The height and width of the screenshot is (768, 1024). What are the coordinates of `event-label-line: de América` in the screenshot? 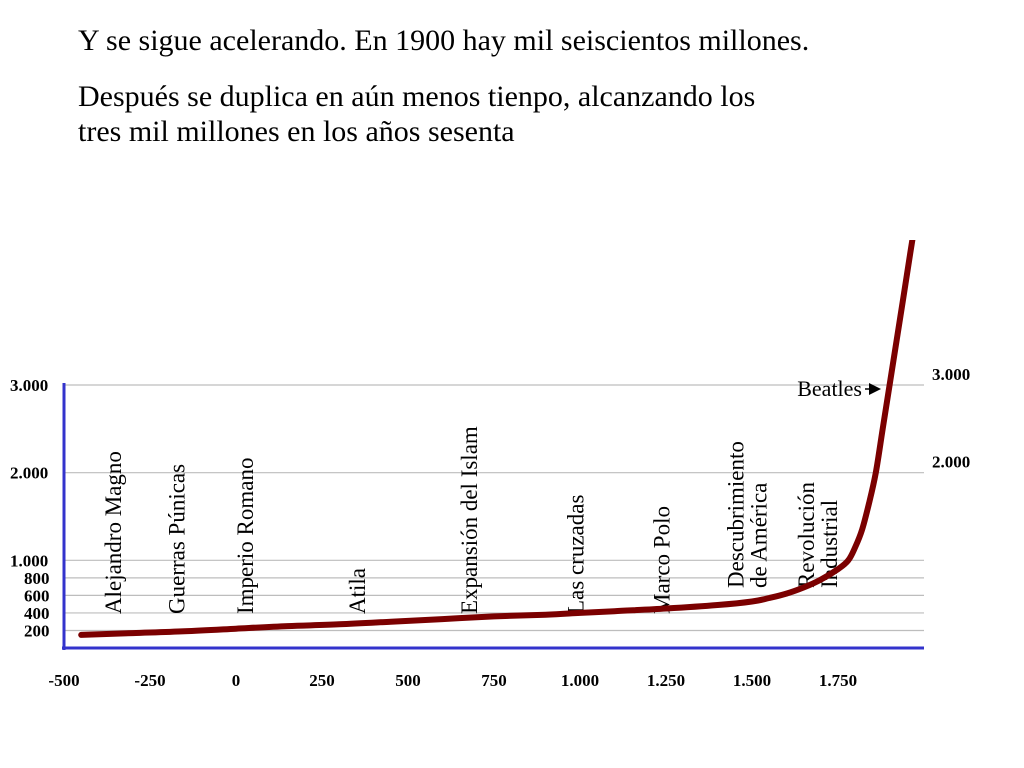 It's located at (758, 535).